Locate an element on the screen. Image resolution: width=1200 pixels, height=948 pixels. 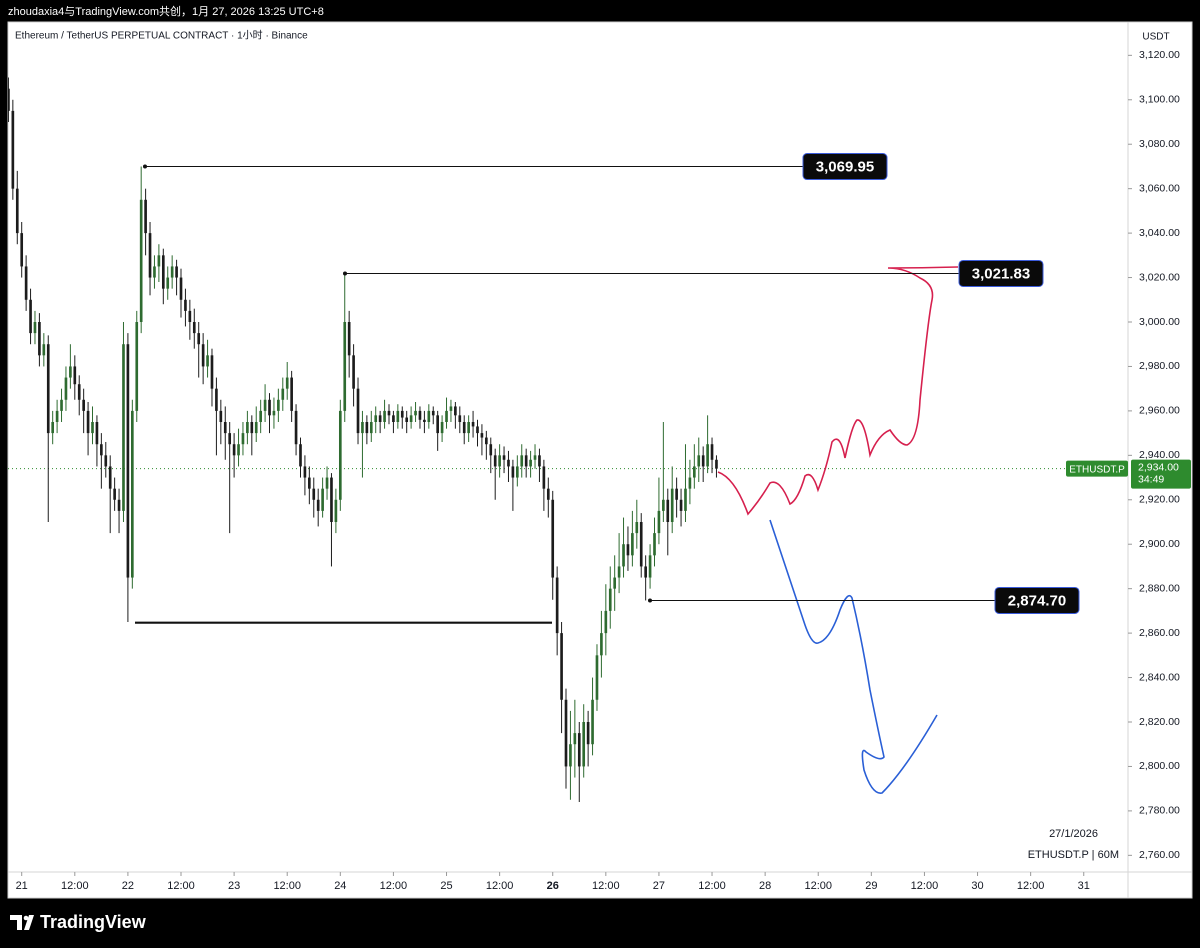
y-tick-label: 2,780.00 is located at coordinates (1159, 811).